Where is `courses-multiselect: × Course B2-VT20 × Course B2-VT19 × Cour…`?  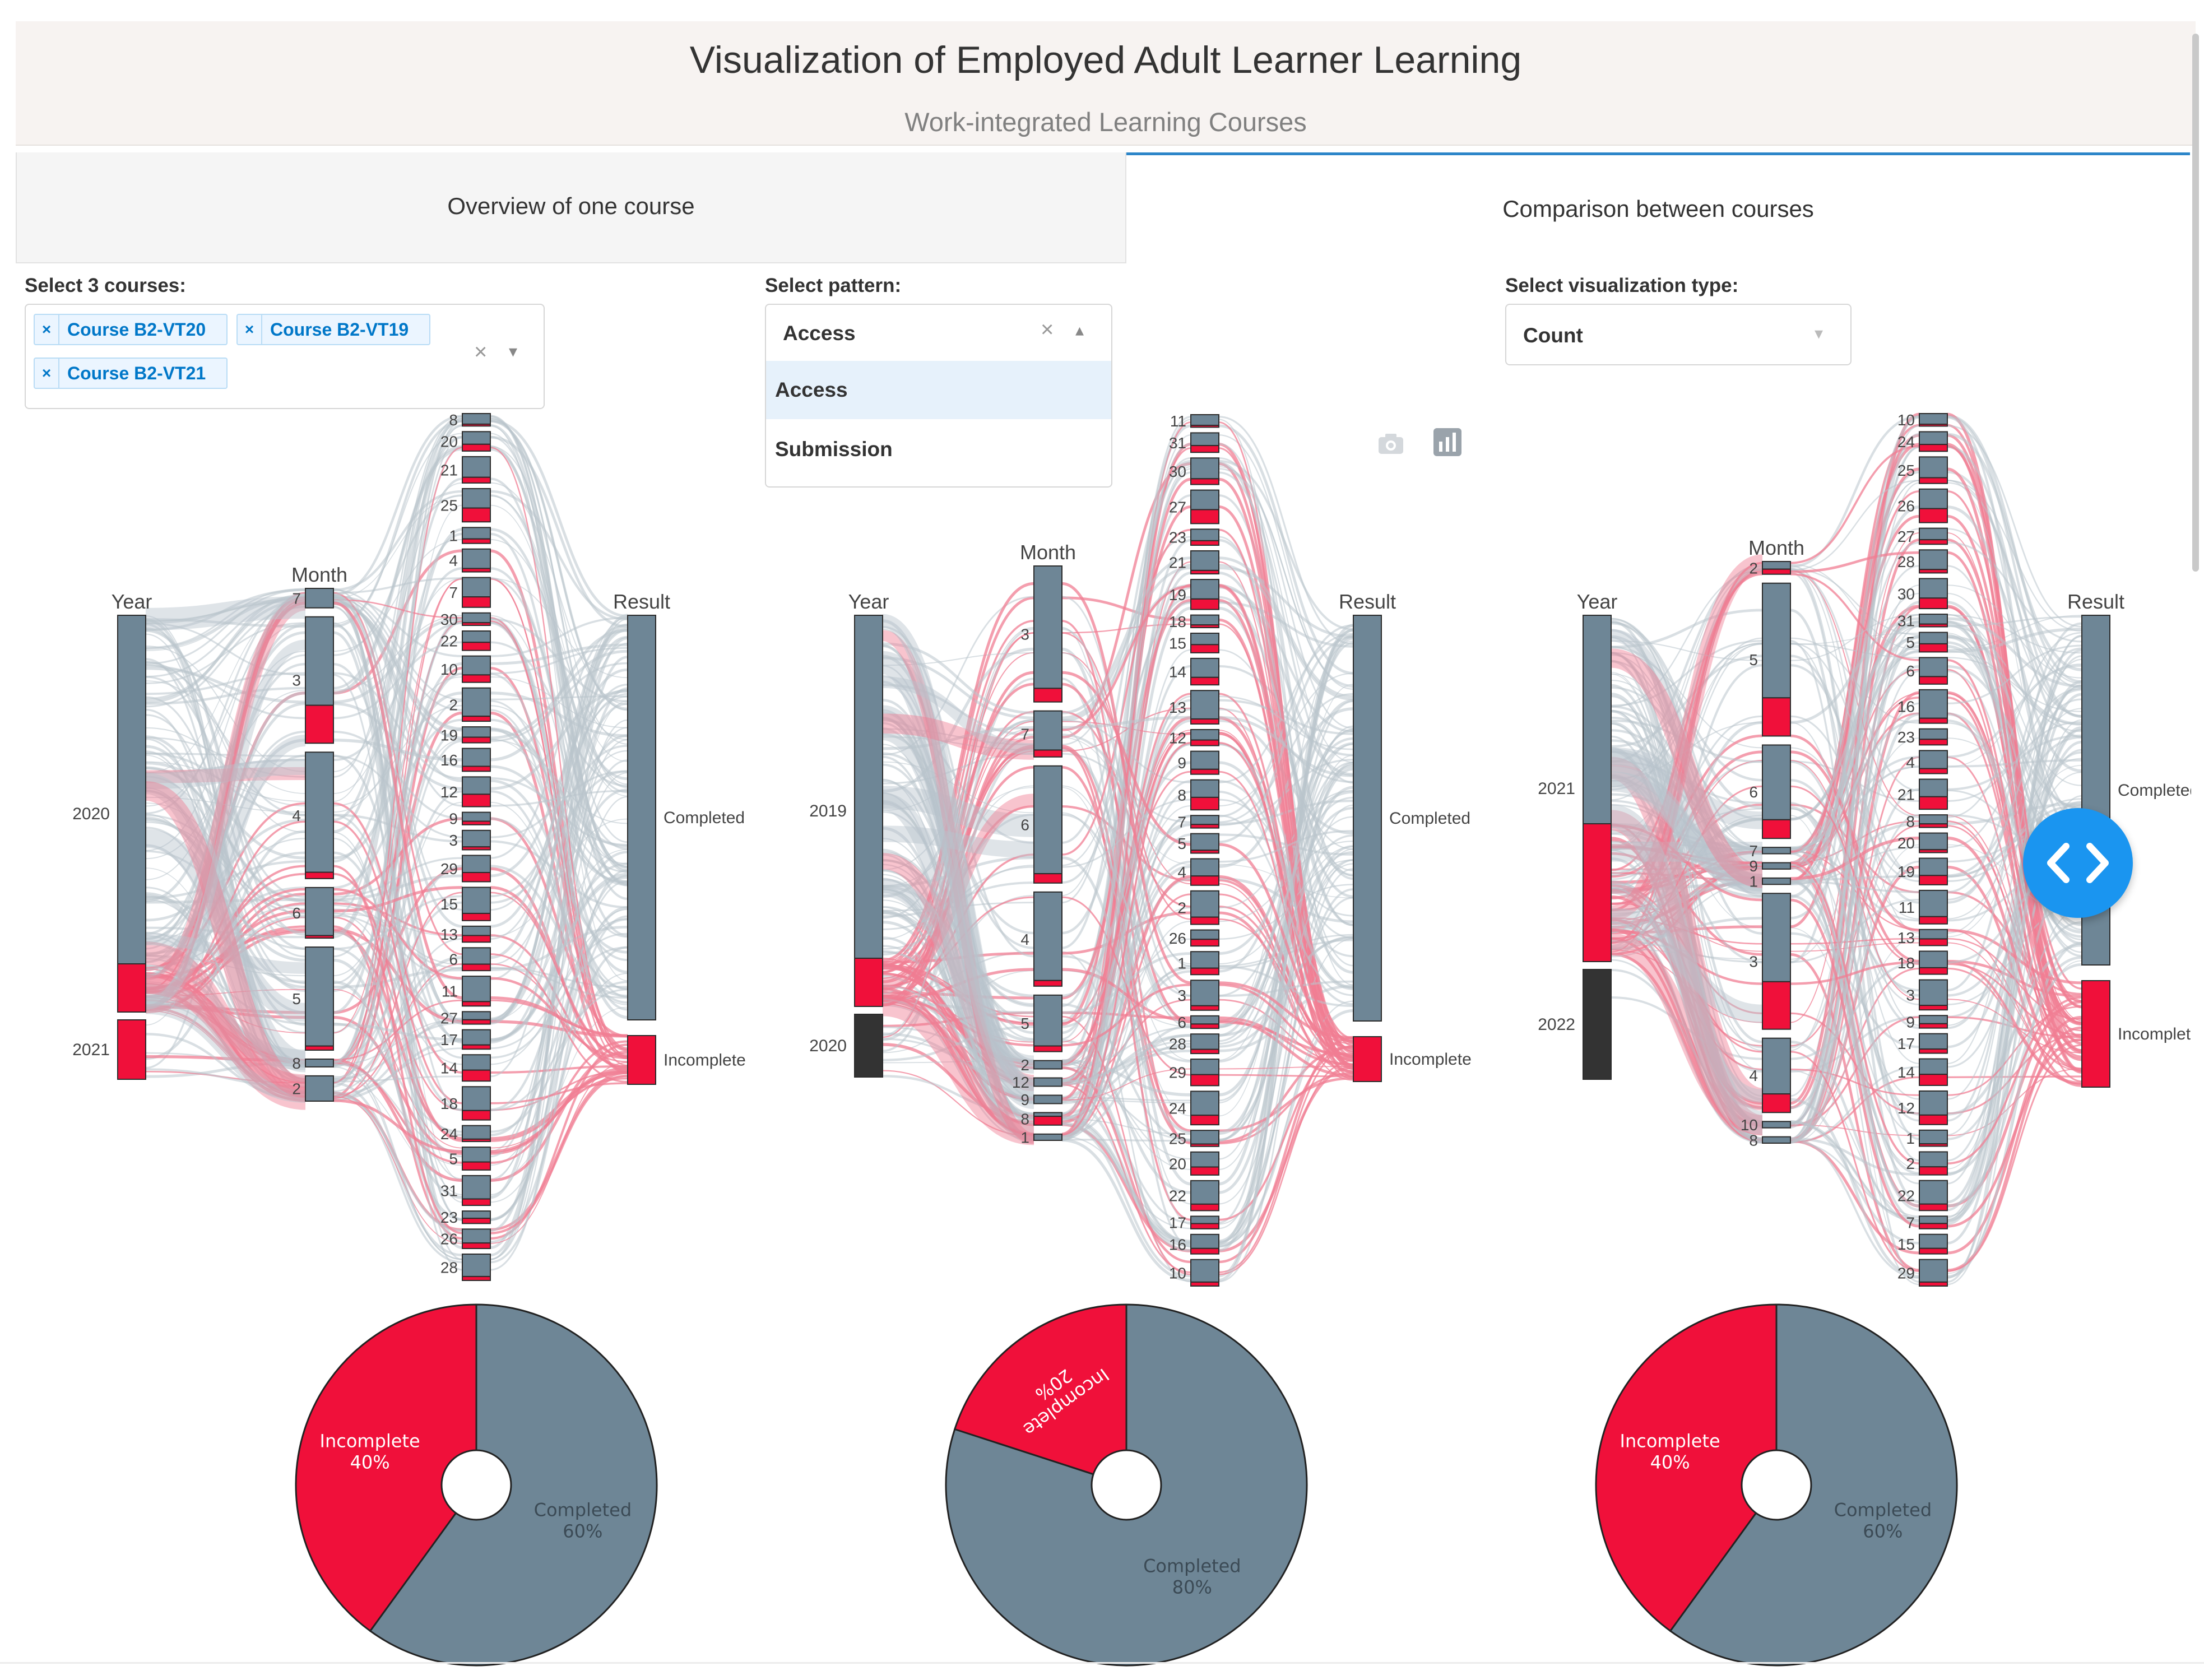 courses-multiselect: × Course B2-VT20 × Course B2-VT19 × Cour… is located at coordinates (285, 357).